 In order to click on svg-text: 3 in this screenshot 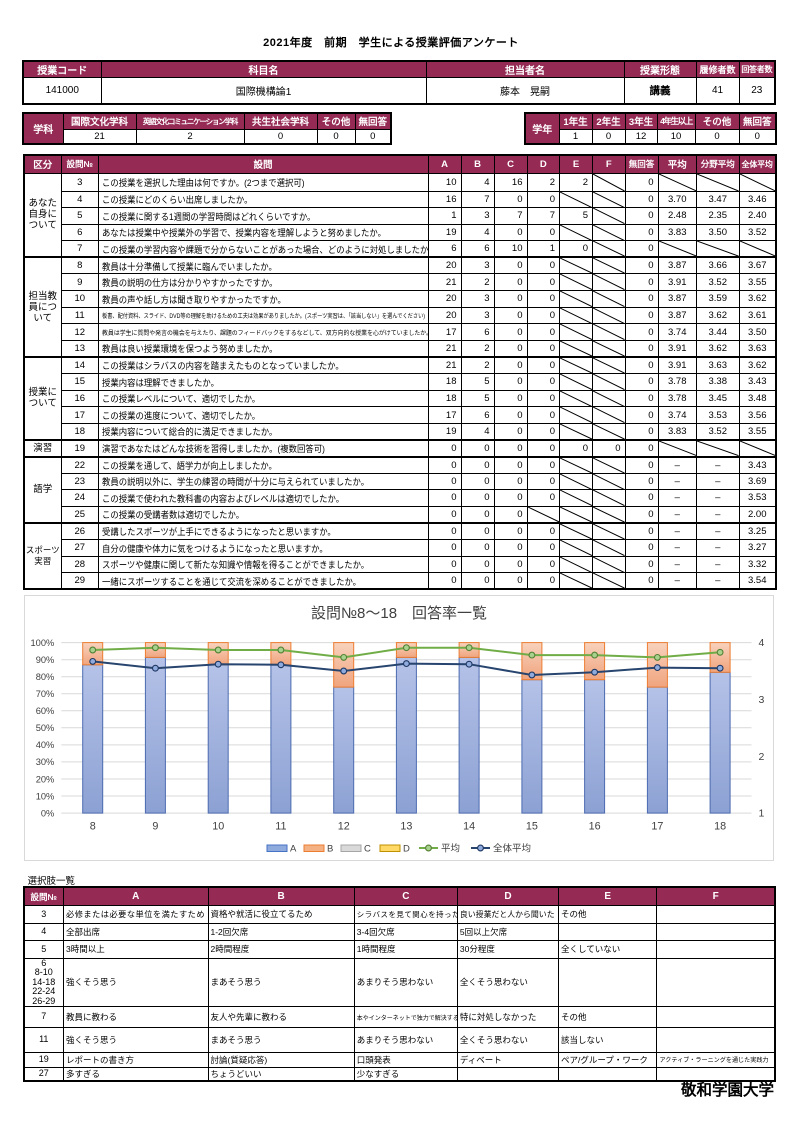, I will do `click(762, 700)`.